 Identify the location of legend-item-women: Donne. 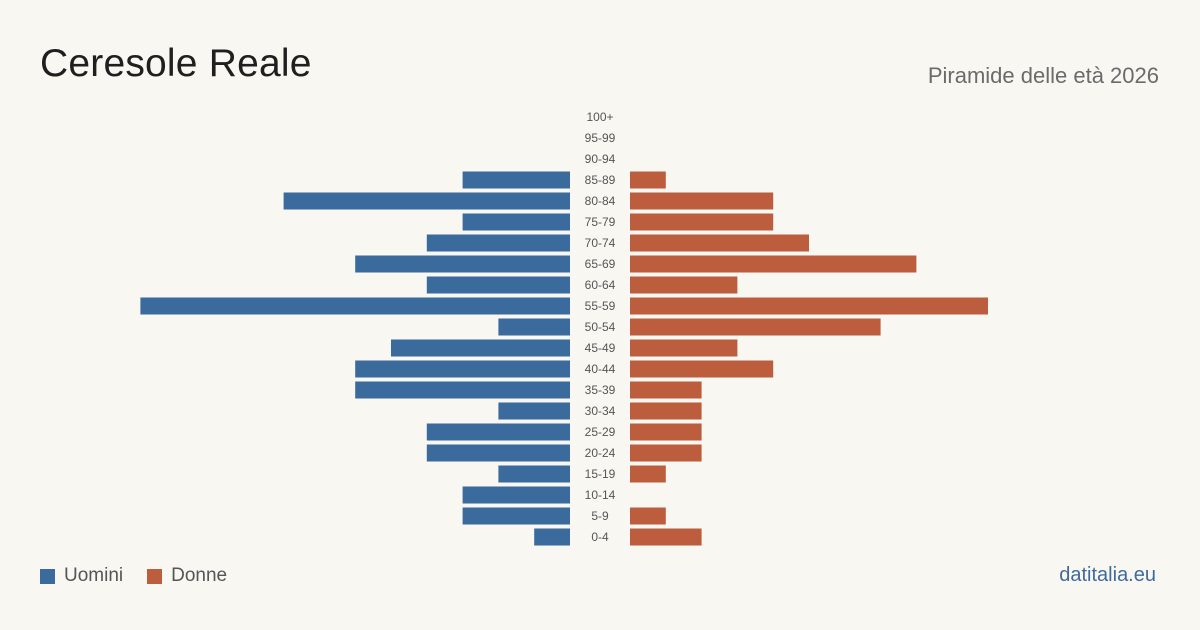
(187, 576).